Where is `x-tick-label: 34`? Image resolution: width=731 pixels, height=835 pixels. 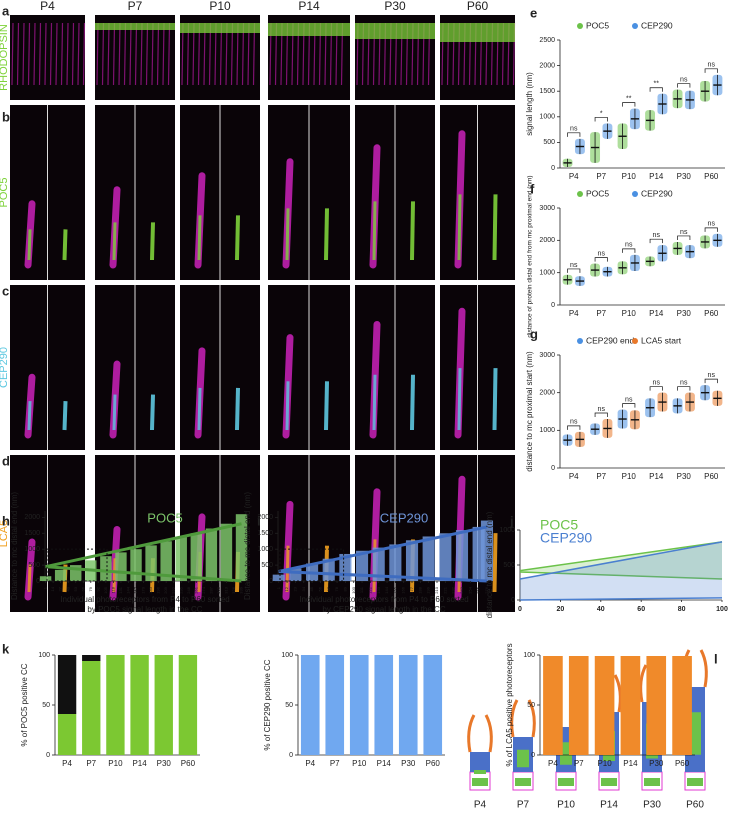 x-tick-label: 34 is located at coordinates (303, 588).